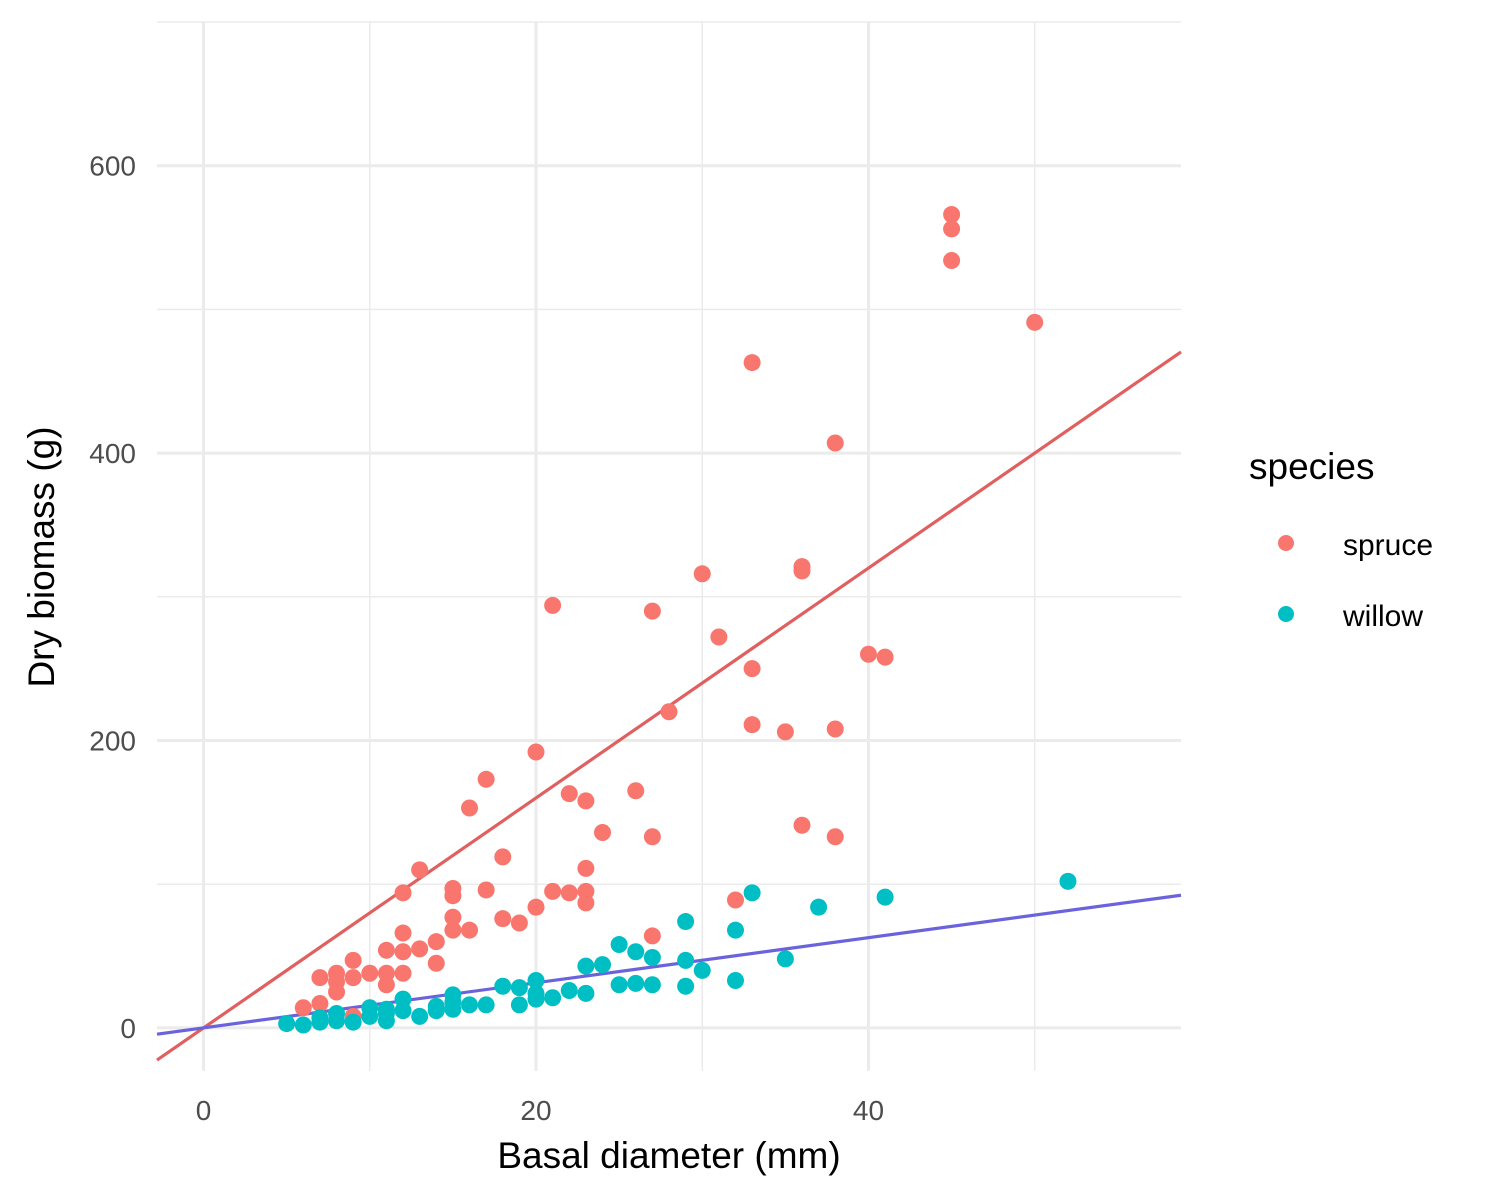 The image size is (1500, 1200). What do you see at coordinates (868, 1110) in the screenshot?
I see `x-tick-label: 40` at bounding box center [868, 1110].